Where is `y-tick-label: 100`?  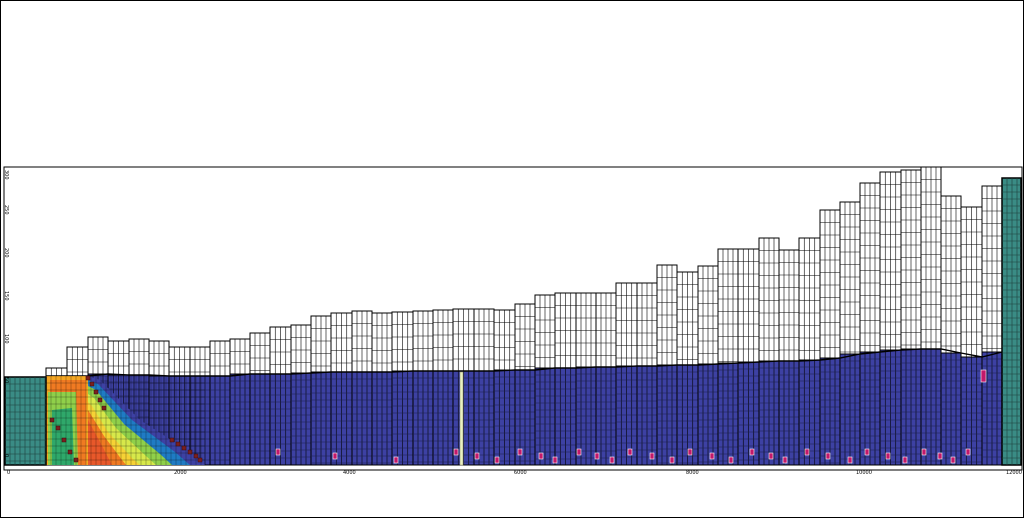
y-tick-label: 100 is located at coordinates (6, 339).